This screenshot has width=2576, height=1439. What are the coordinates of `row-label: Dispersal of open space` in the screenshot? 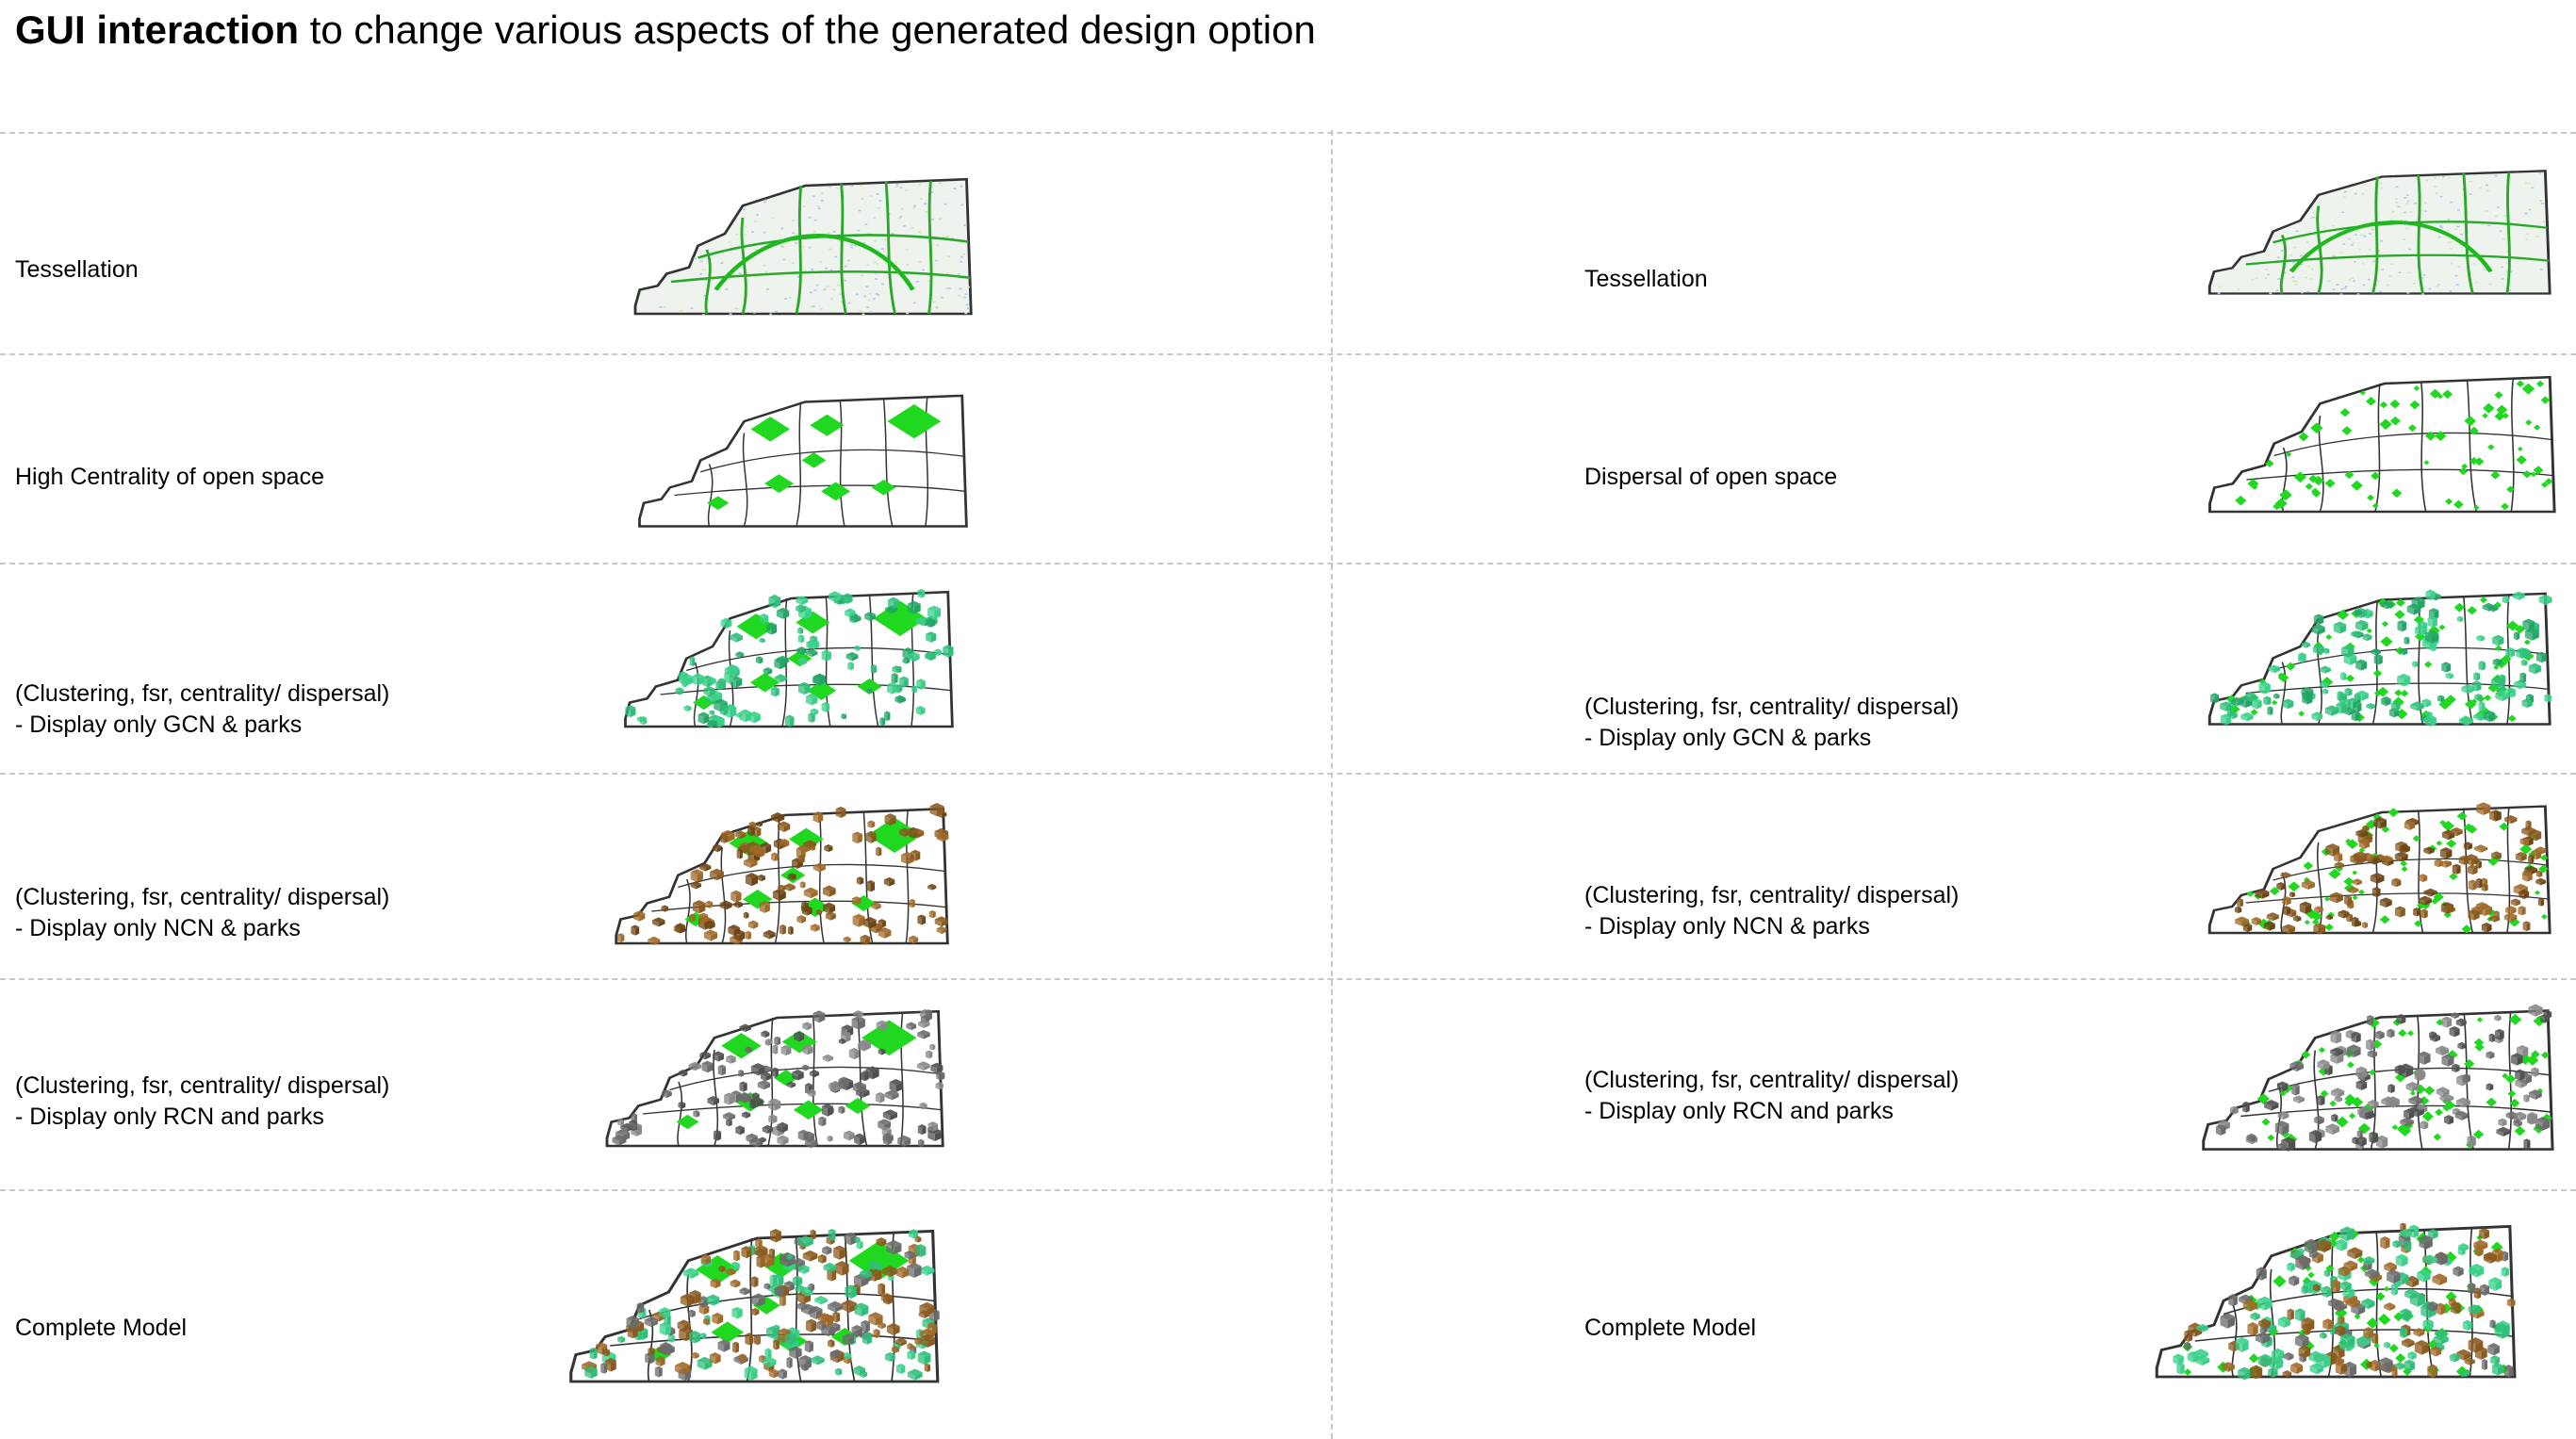 It's located at (1710, 477).